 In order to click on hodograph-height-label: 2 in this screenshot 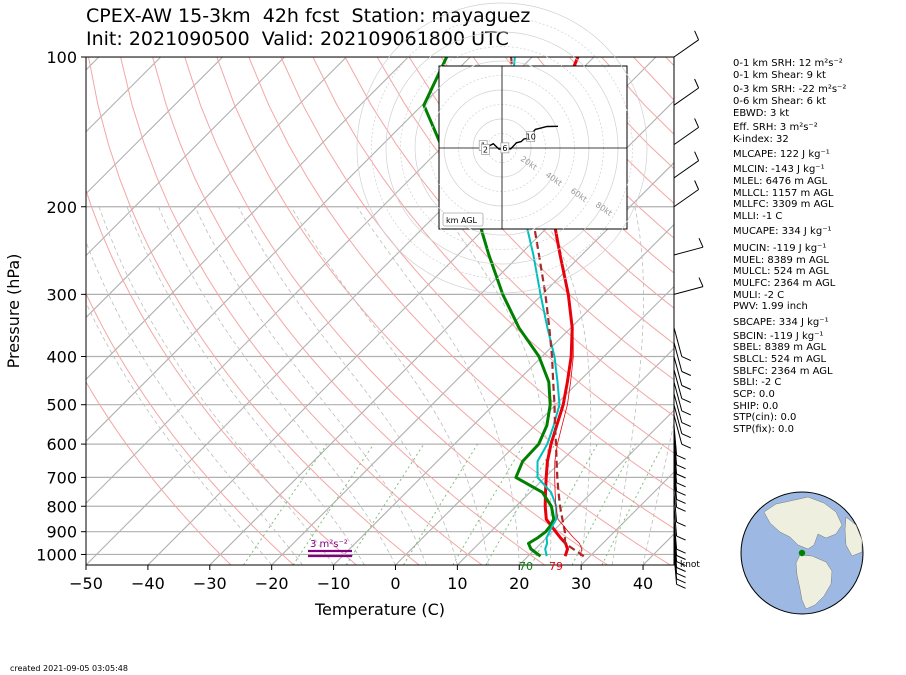, I will do `click(485, 149)`.